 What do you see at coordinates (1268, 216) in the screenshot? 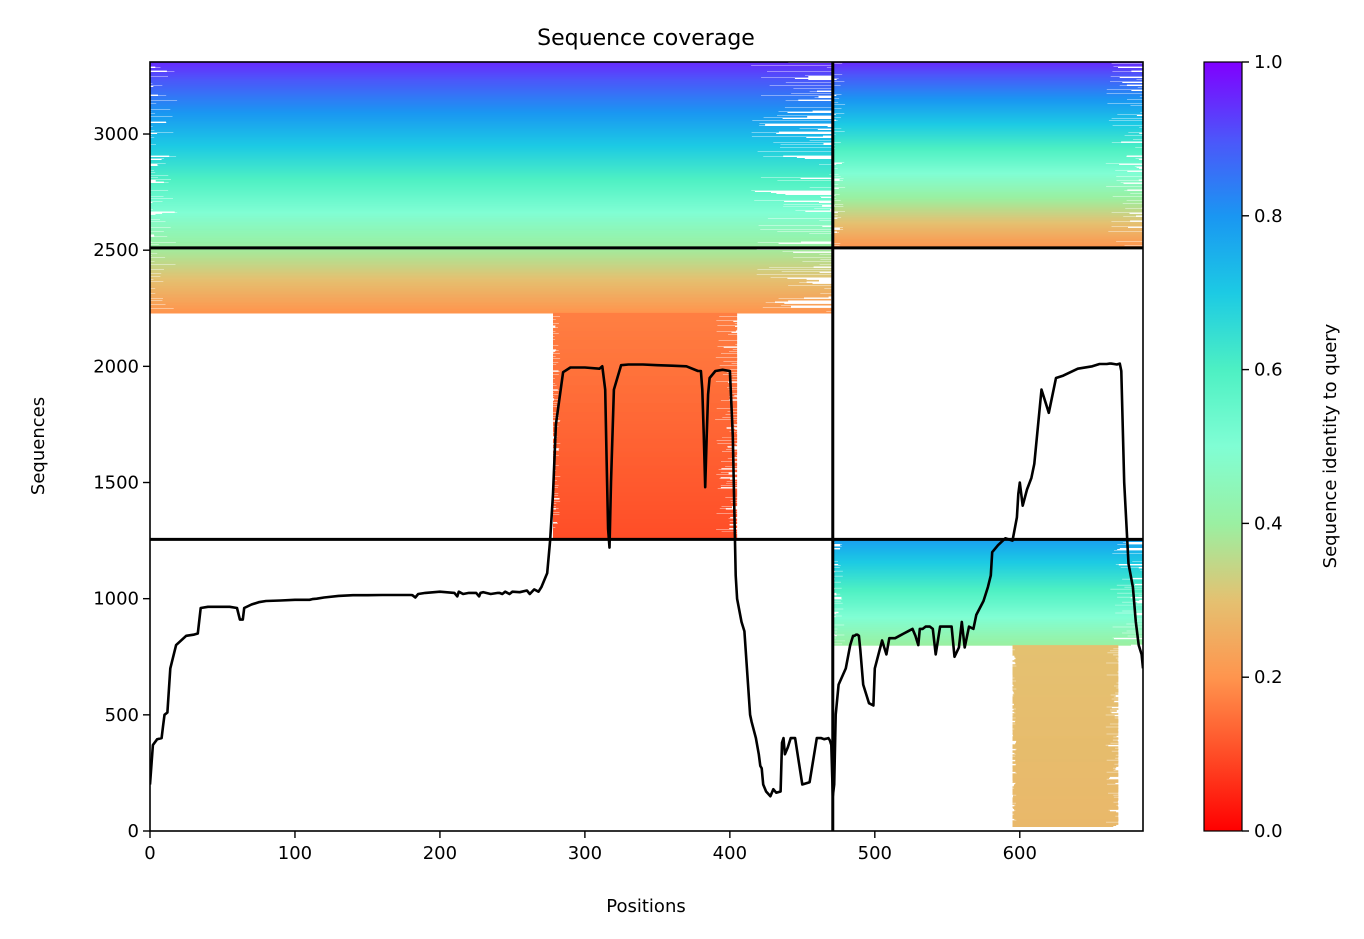
I see `colorbar-tick-label: 0.8` at bounding box center [1268, 216].